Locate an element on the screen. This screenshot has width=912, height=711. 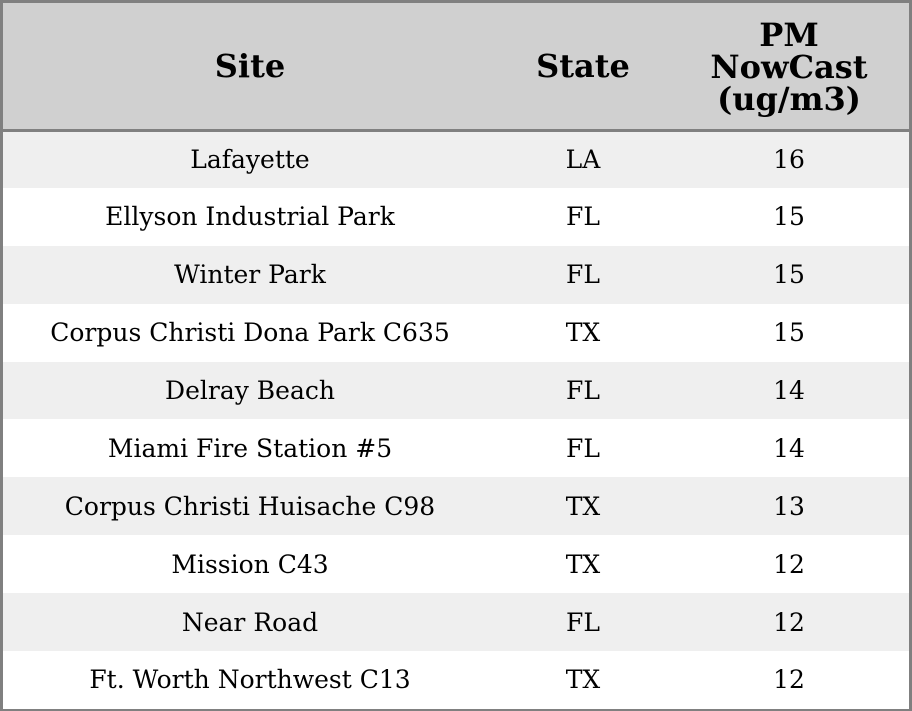
cell-site: Corpus Christi Huisache C98 is located at coordinates (250, 506).